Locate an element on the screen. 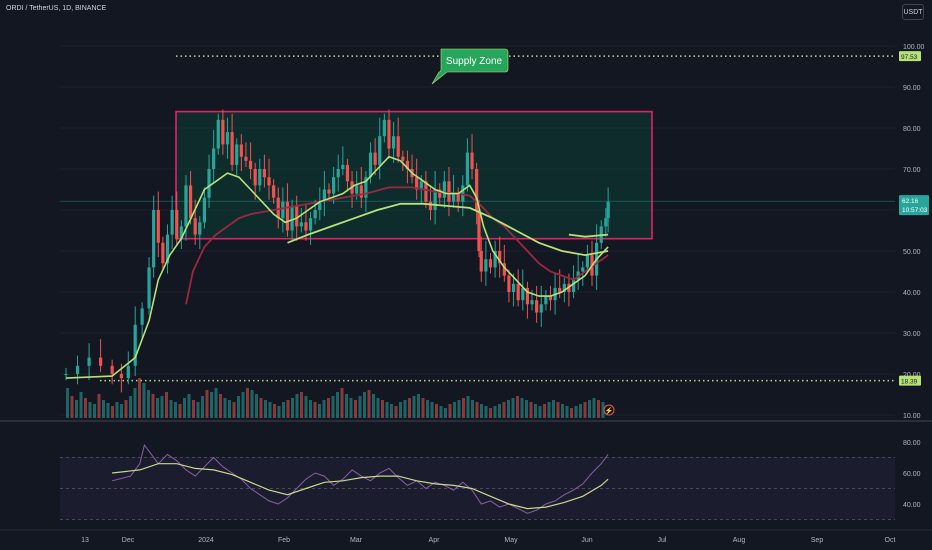 The width and height of the screenshot is (932, 550). symbol-label: ORDI / TetherUS is located at coordinates (32, 8).